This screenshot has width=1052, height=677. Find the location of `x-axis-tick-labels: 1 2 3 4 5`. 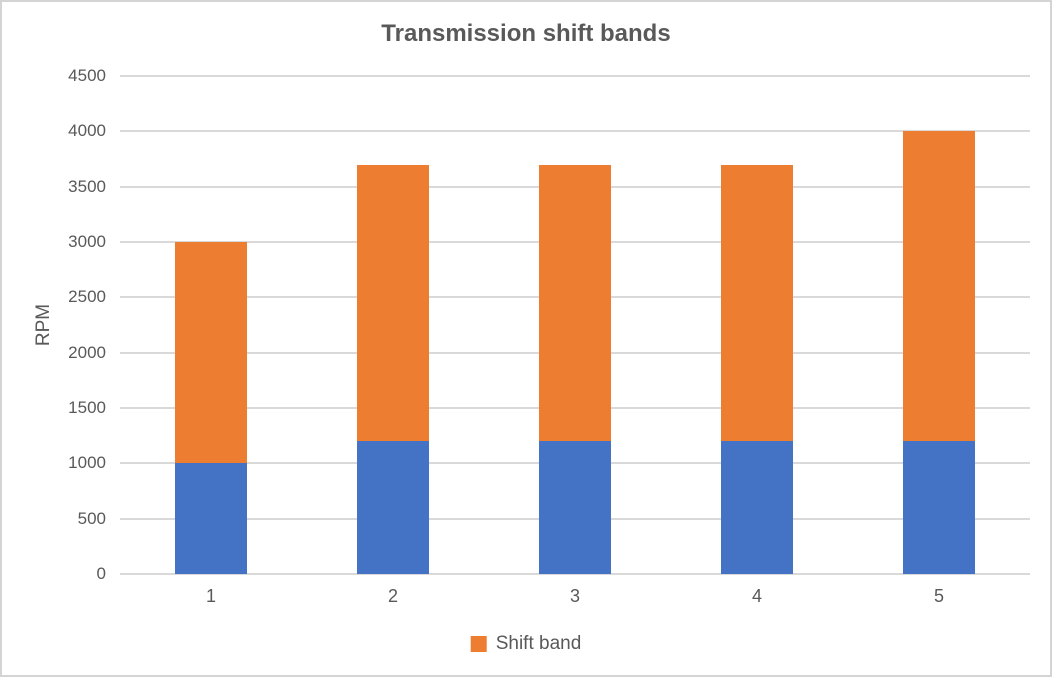

x-axis-tick-labels: 1 2 3 4 5 is located at coordinates (575, 598).